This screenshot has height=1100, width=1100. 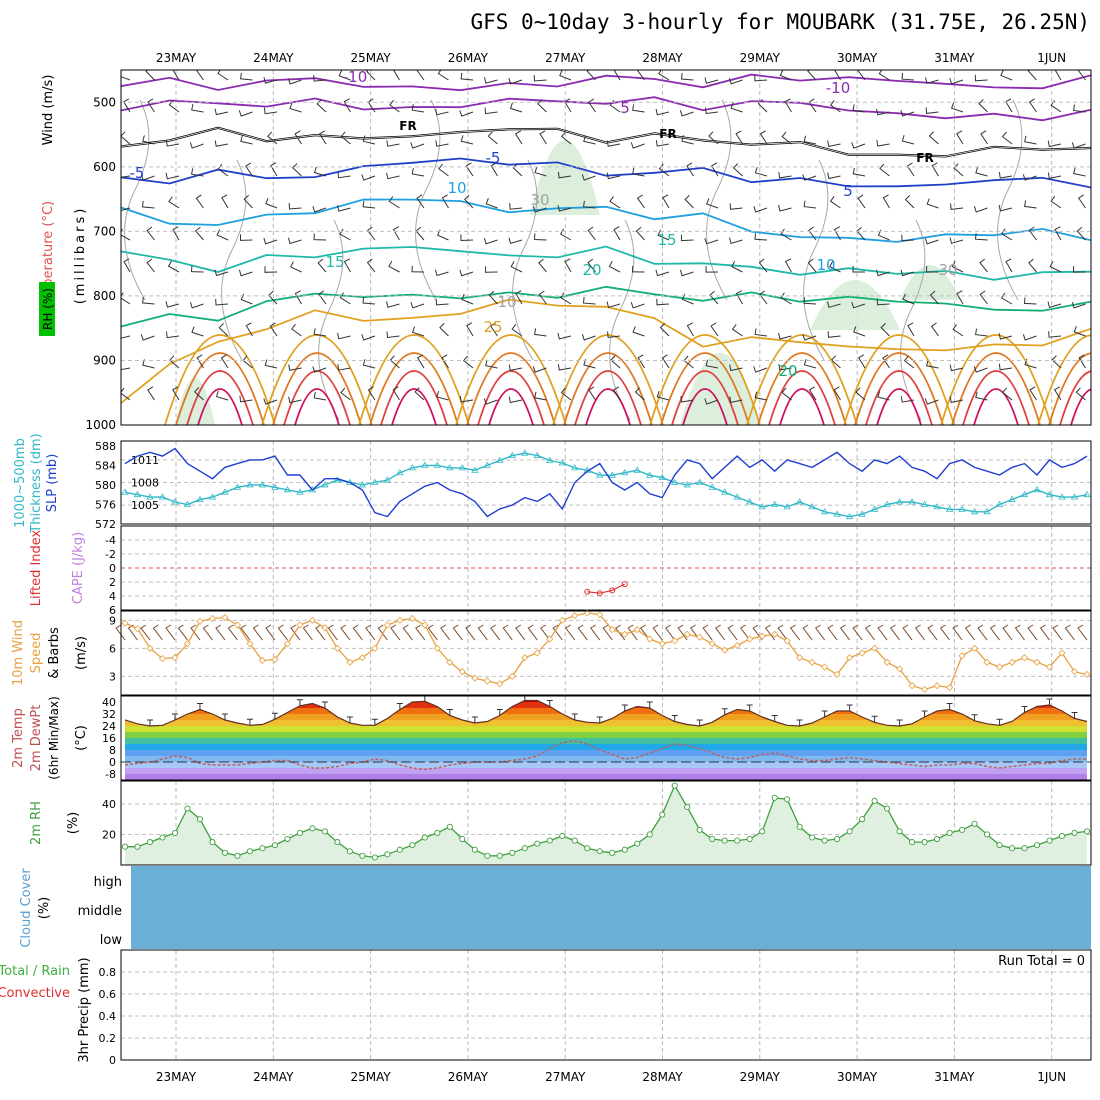 I want to click on date-label-top: 29MAY, so click(x=760, y=58).